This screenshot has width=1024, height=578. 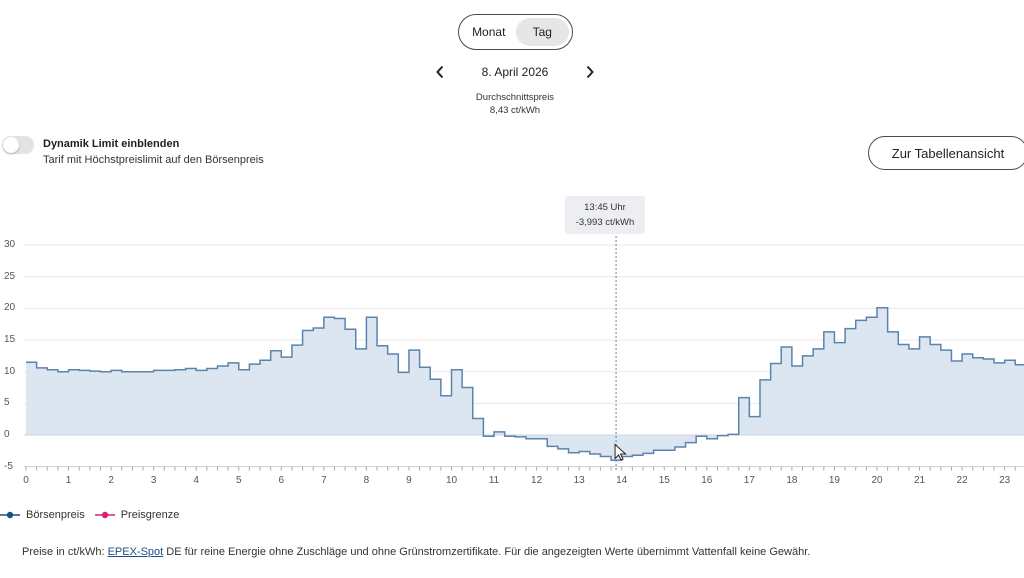 What do you see at coordinates (622, 480) in the screenshot?
I see `x-tick-label: 14` at bounding box center [622, 480].